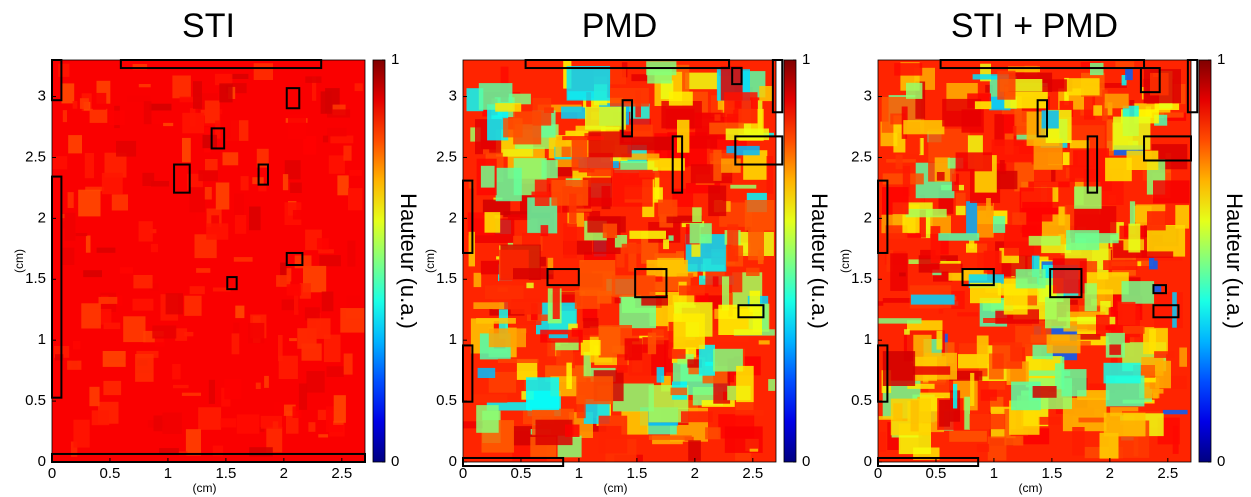 This screenshot has height=497, width=1251. What do you see at coordinates (453, 96) in the screenshot?
I see `y-tick-label: 3` at bounding box center [453, 96].